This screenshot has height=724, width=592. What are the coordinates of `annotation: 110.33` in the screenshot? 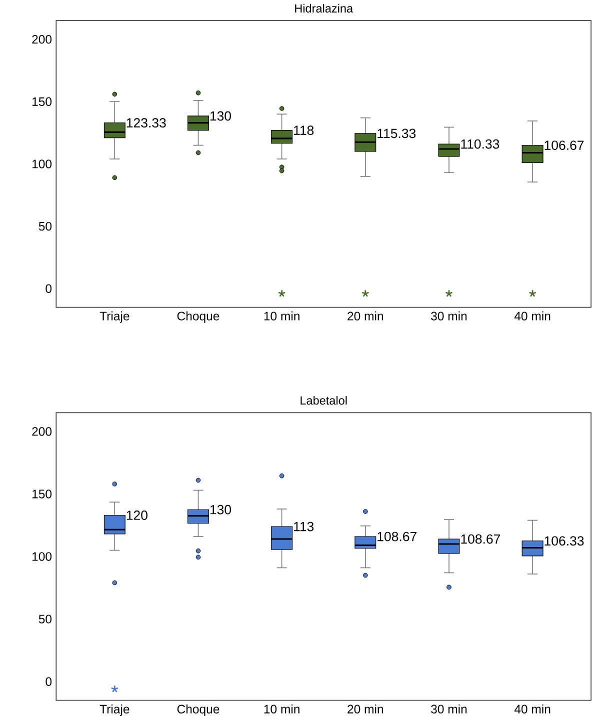 It's located at (480, 144).